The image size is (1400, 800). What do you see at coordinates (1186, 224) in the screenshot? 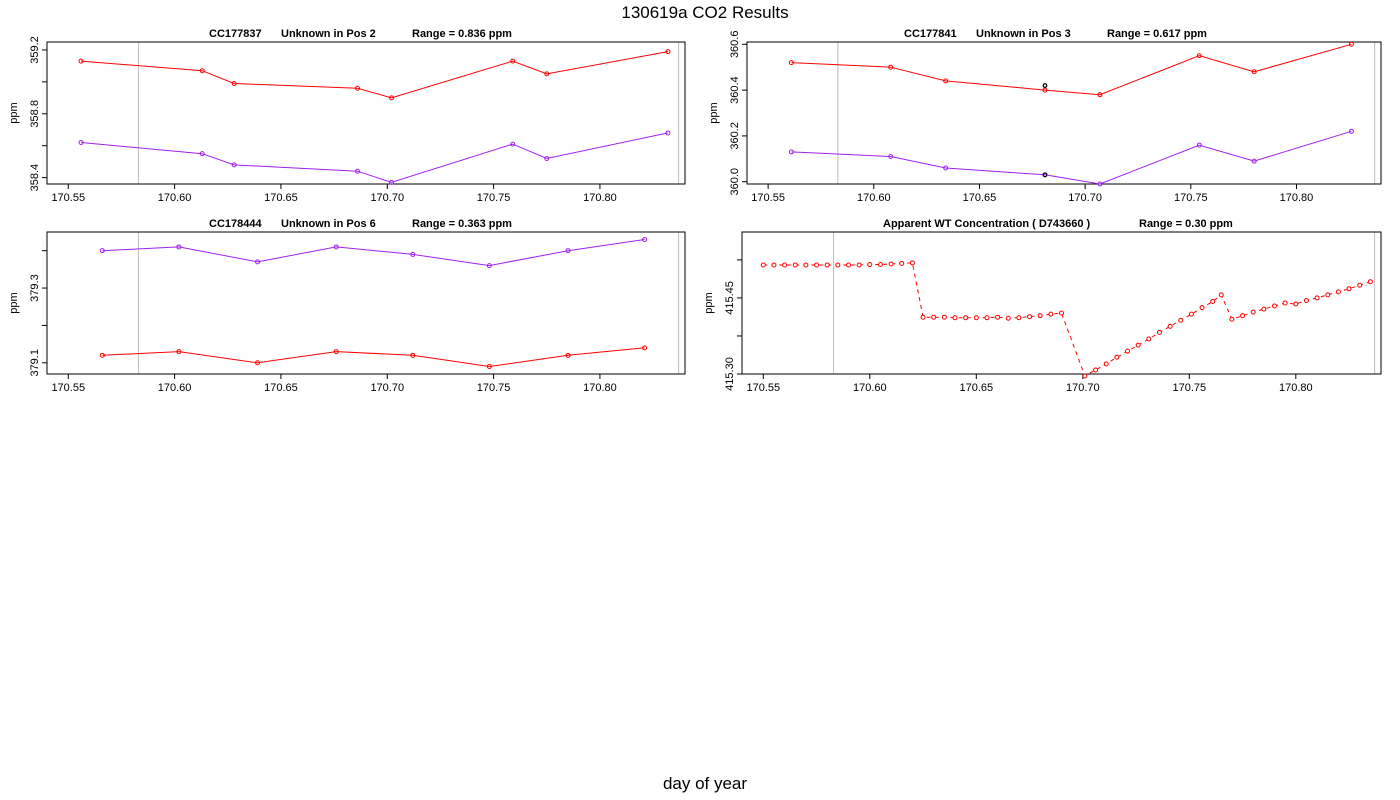
I see `chart-title-part: Range = 0.30 ppm` at bounding box center [1186, 224].